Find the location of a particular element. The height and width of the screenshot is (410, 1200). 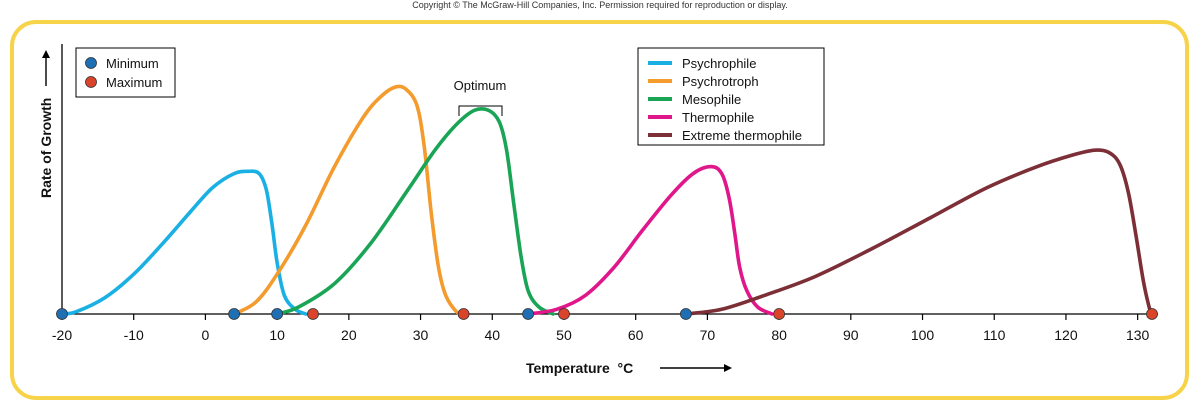

x-tick-label: 50 is located at coordinates (564, 335).